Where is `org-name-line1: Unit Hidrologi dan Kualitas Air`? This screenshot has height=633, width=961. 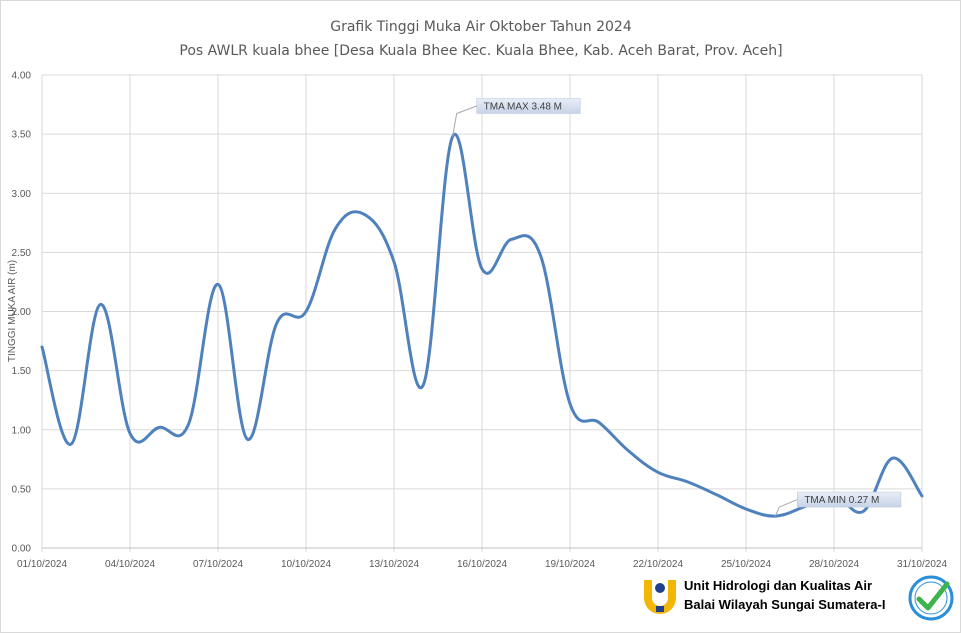 org-name-line1: Unit Hidrologi dan Kualitas Air is located at coordinates (778, 585).